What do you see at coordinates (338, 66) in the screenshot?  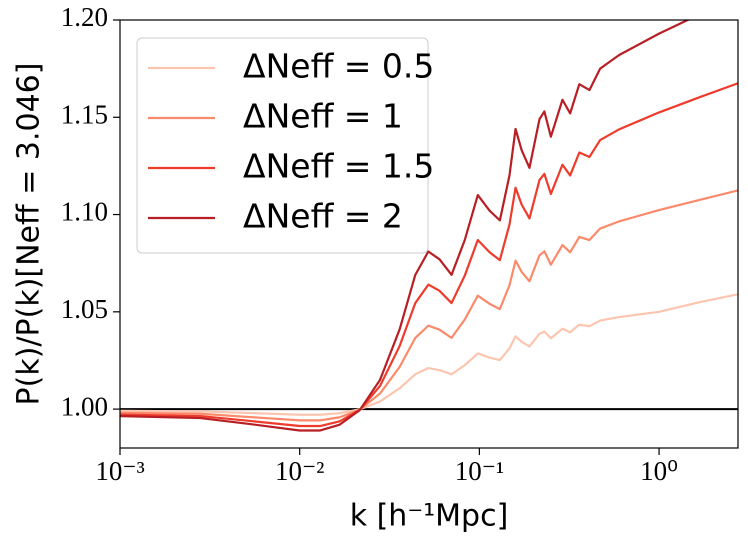 I see `legend-label: ΔNeff = 0.5` at bounding box center [338, 66].